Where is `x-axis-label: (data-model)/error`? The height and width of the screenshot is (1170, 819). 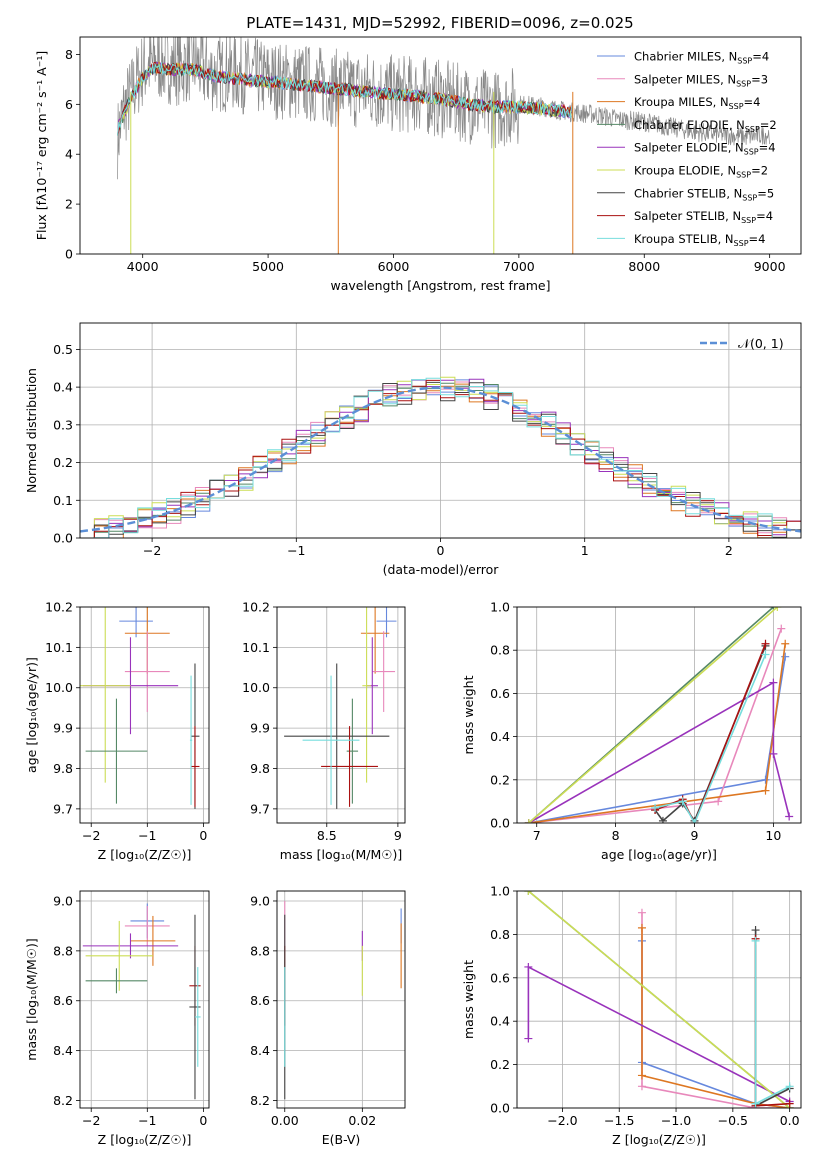
x-axis-label: (data-model)/error is located at coordinates (441, 569).